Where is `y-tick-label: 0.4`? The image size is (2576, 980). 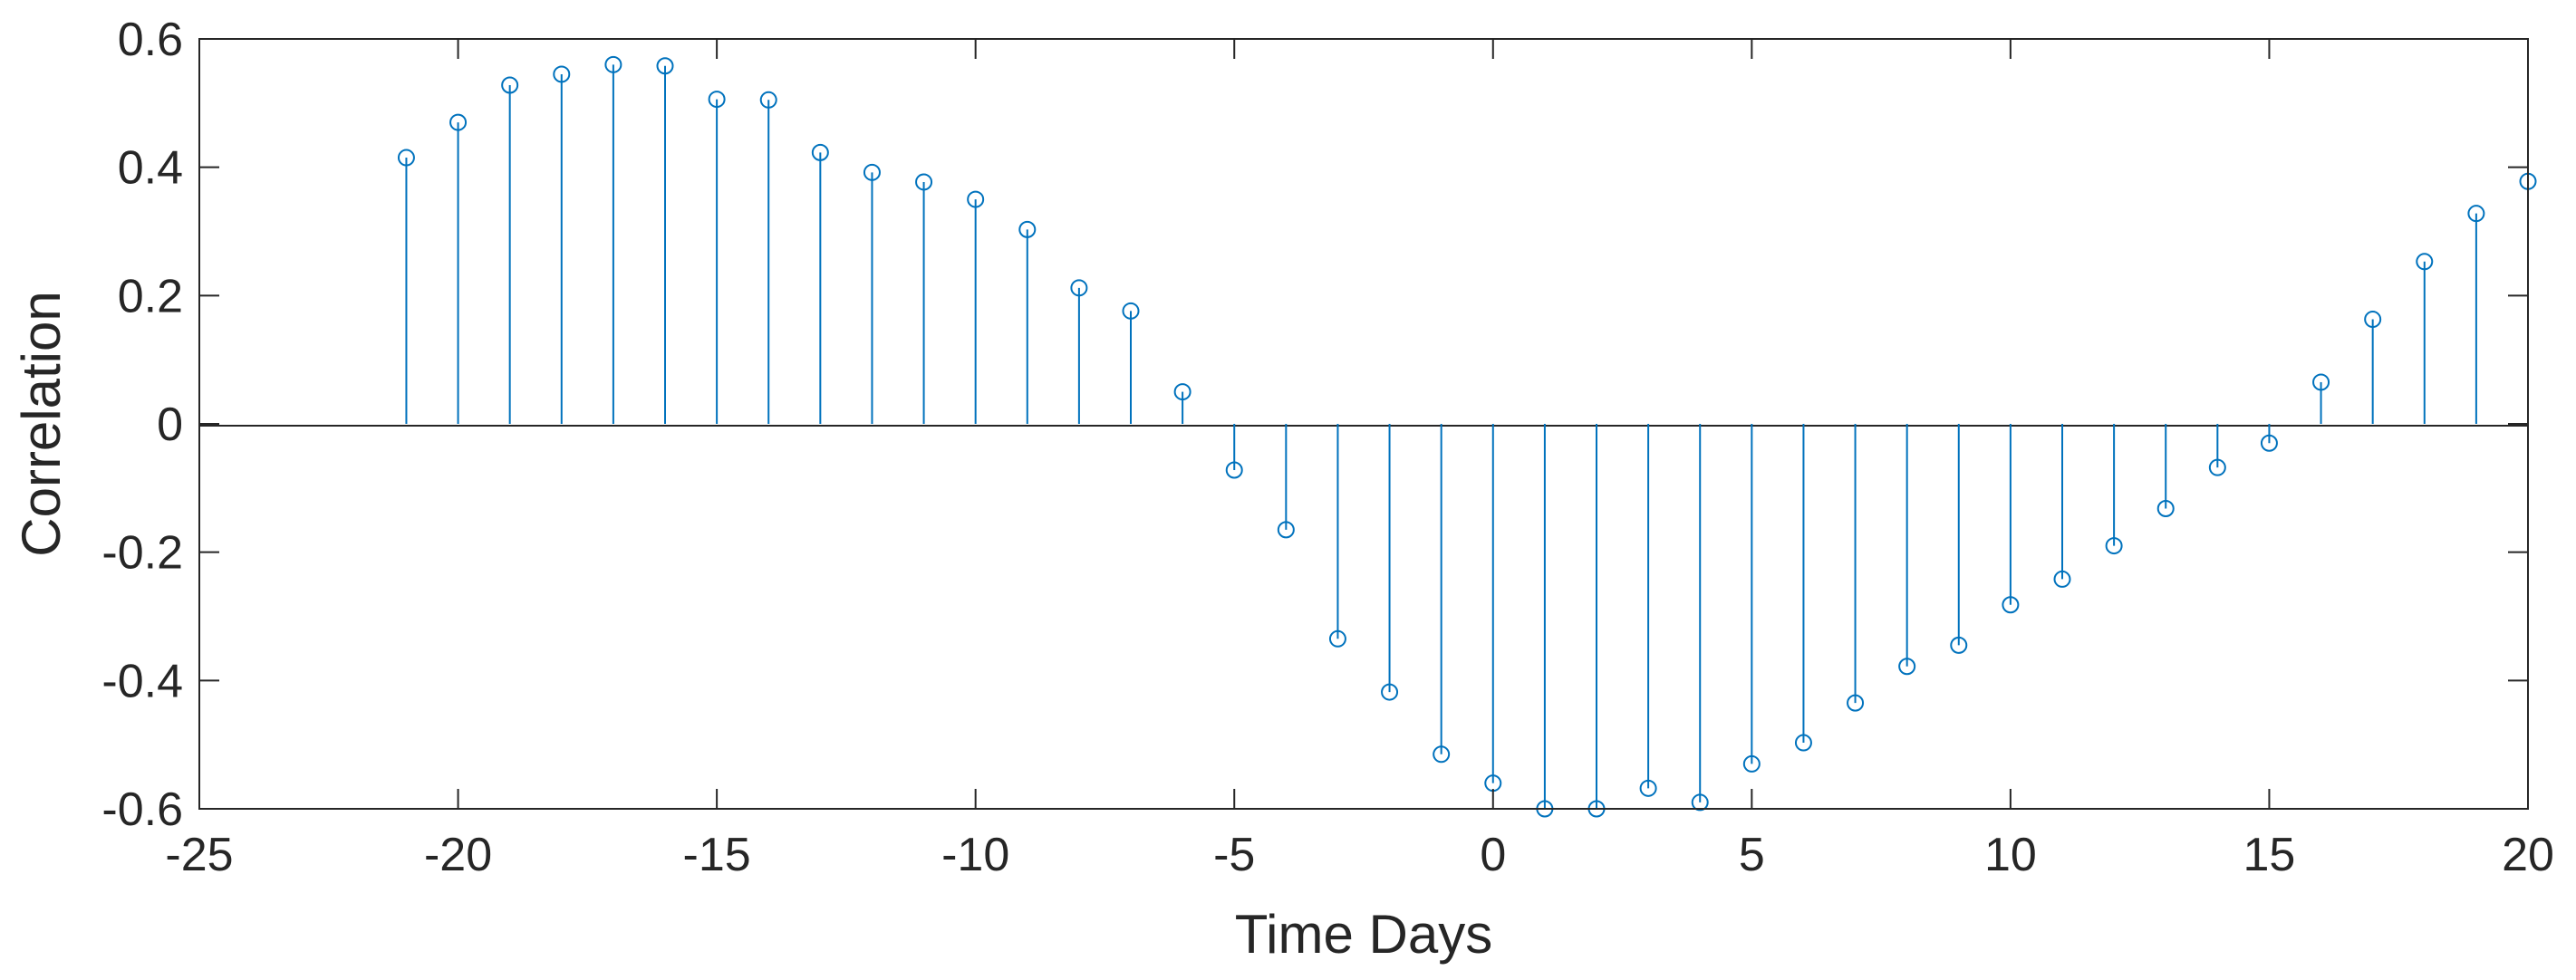 y-tick-label: 0.4 is located at coordinates (150, 168).